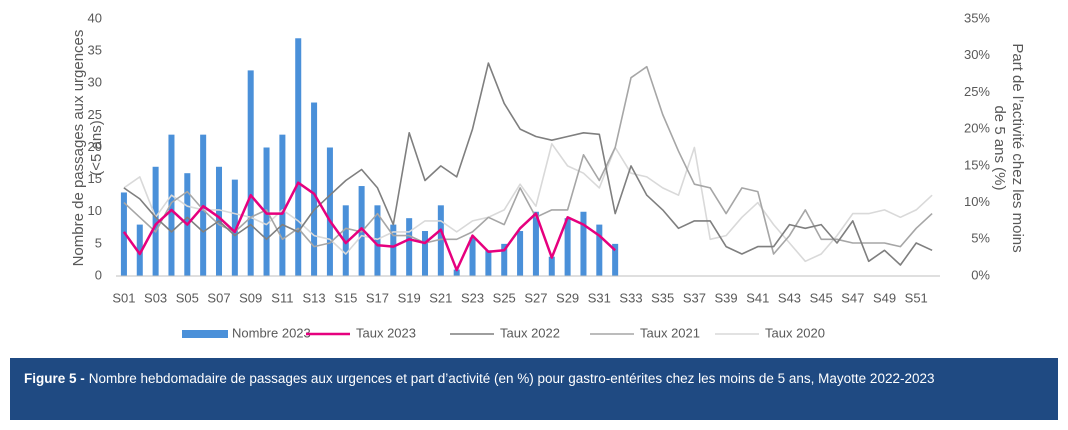 This screenshot has height=430, width=1068. What do you see at coordinates (757, 297) in the screenshot?
I see `x-tick-label: S41` at bounding box center [757, 297].